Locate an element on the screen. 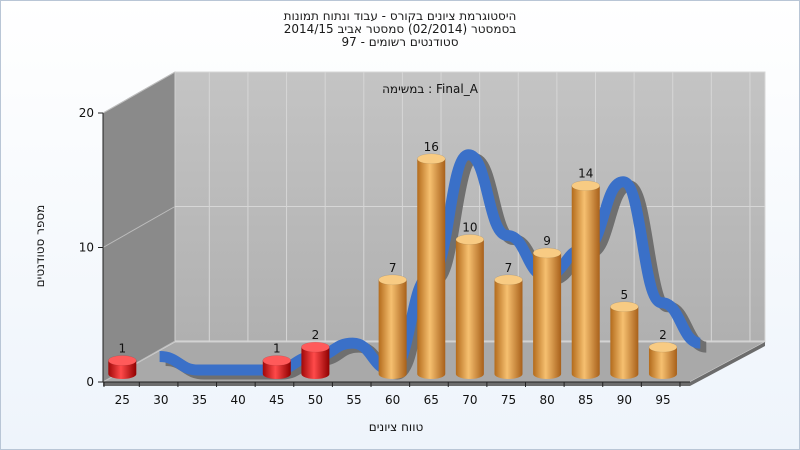 This screenshot has height=450, width=800. x-tick-label: 25 is located at coordinates (122, 400).